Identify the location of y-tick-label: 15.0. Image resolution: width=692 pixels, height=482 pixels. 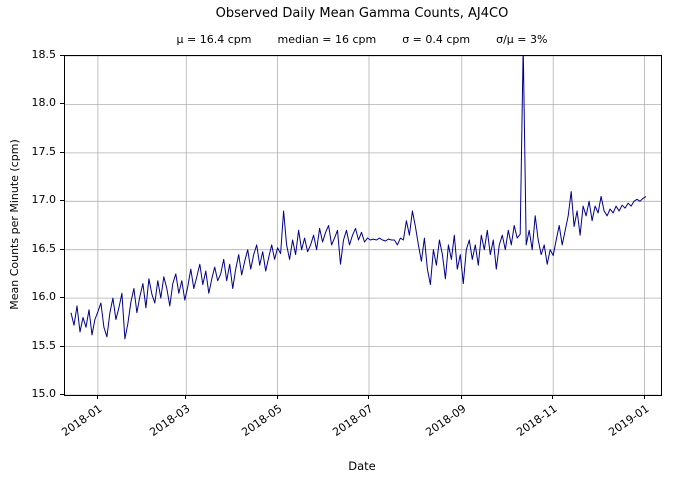
(44, 393).